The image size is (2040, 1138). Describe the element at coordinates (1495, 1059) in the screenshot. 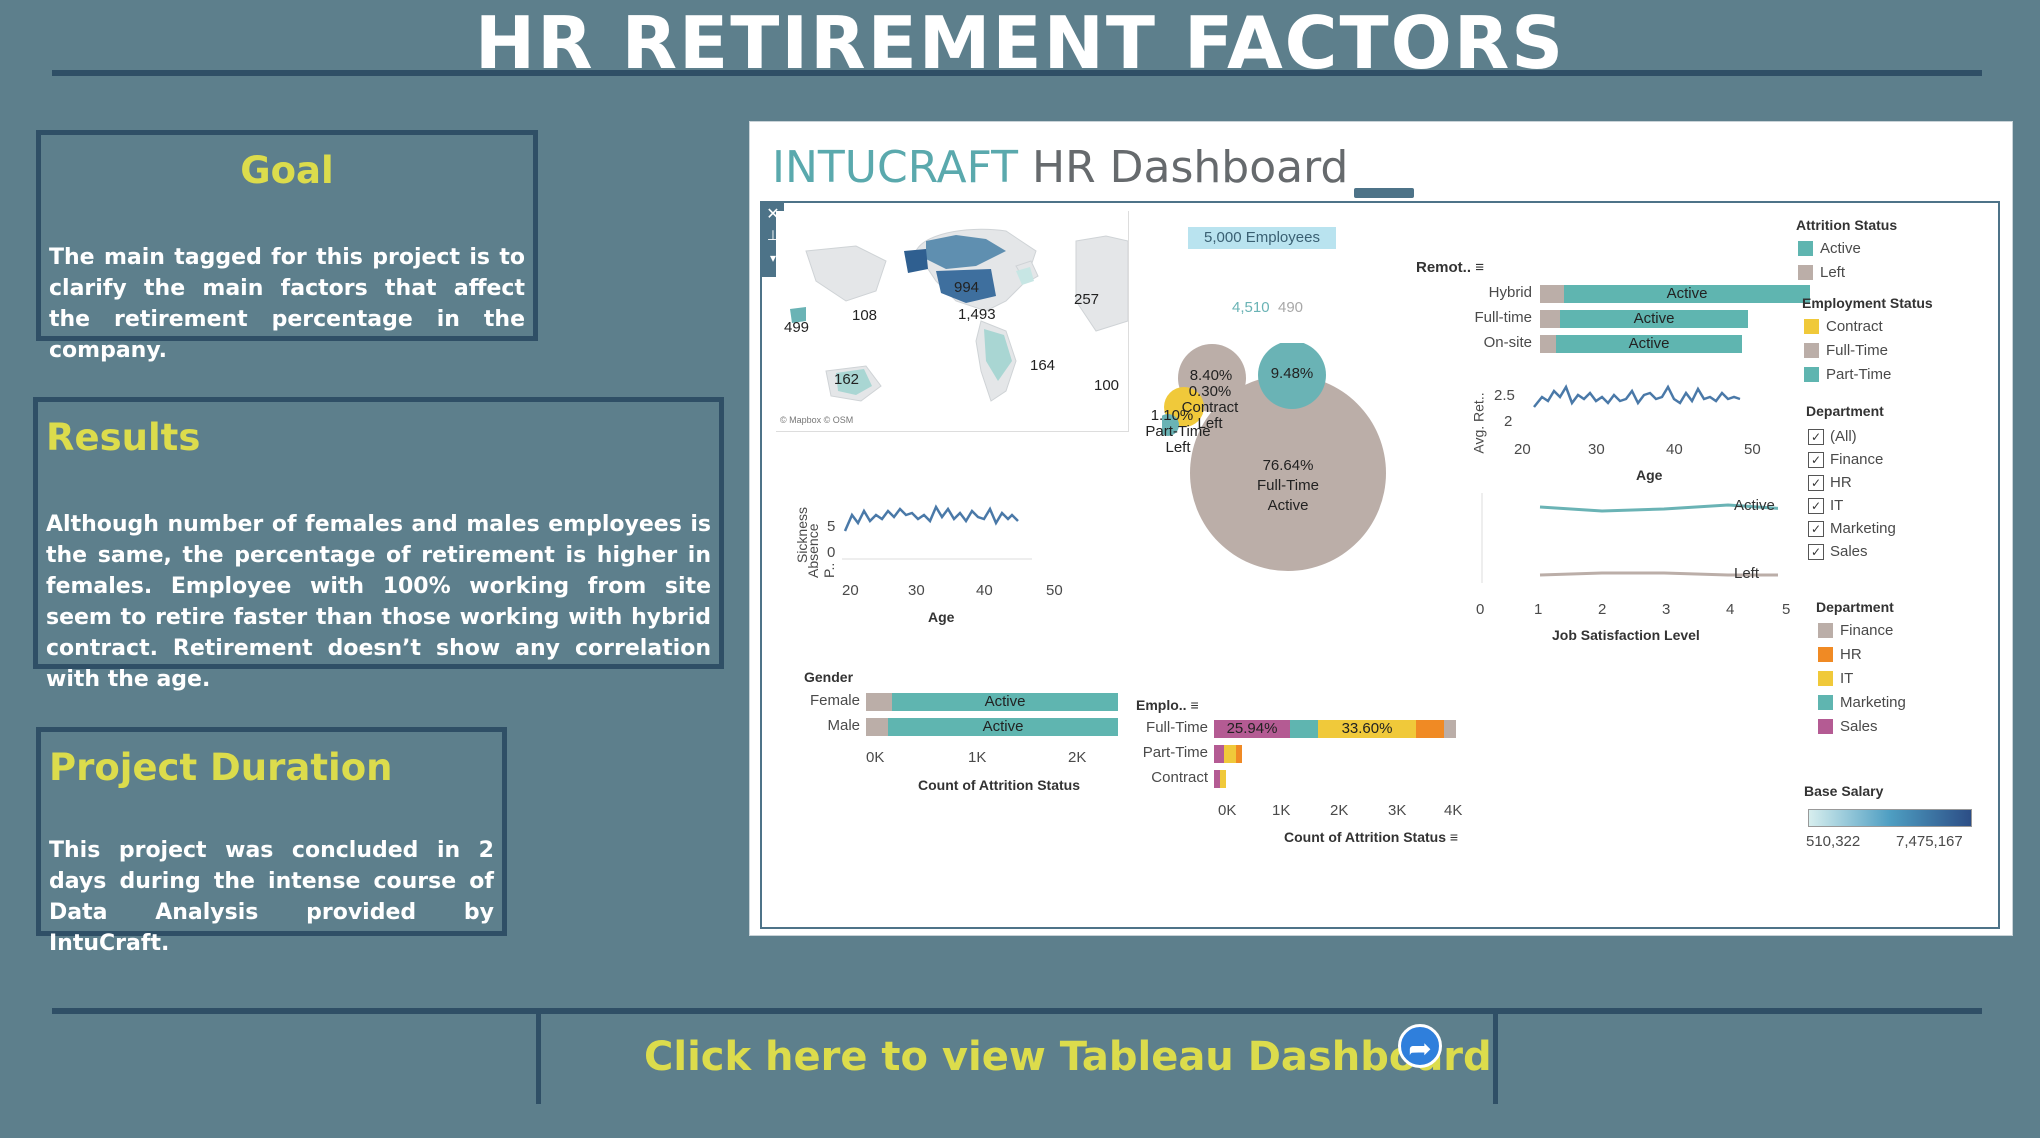

I see `footer-right-divider` at that location.